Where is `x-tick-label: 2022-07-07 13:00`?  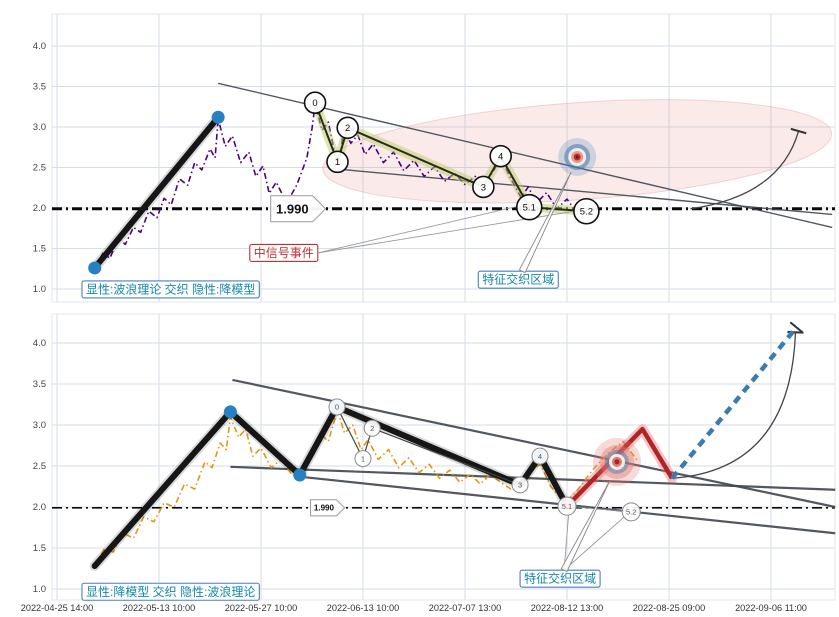 x-tick-label: 2022-07-07 13:00 is located at coordinates (465, 608).